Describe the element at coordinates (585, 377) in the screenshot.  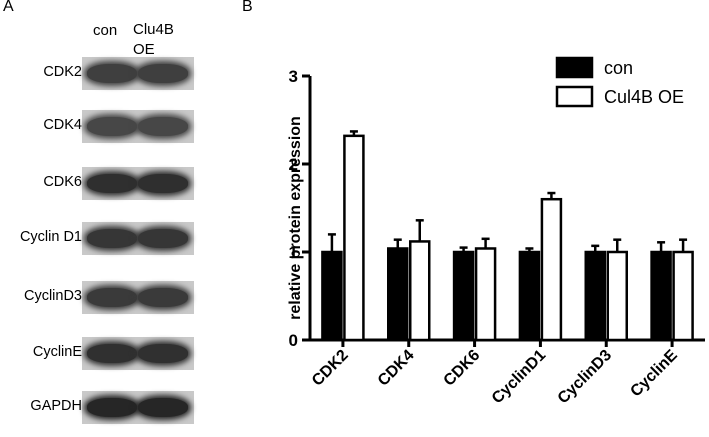
I see `x-tick-label: CyclinD3` at that location.